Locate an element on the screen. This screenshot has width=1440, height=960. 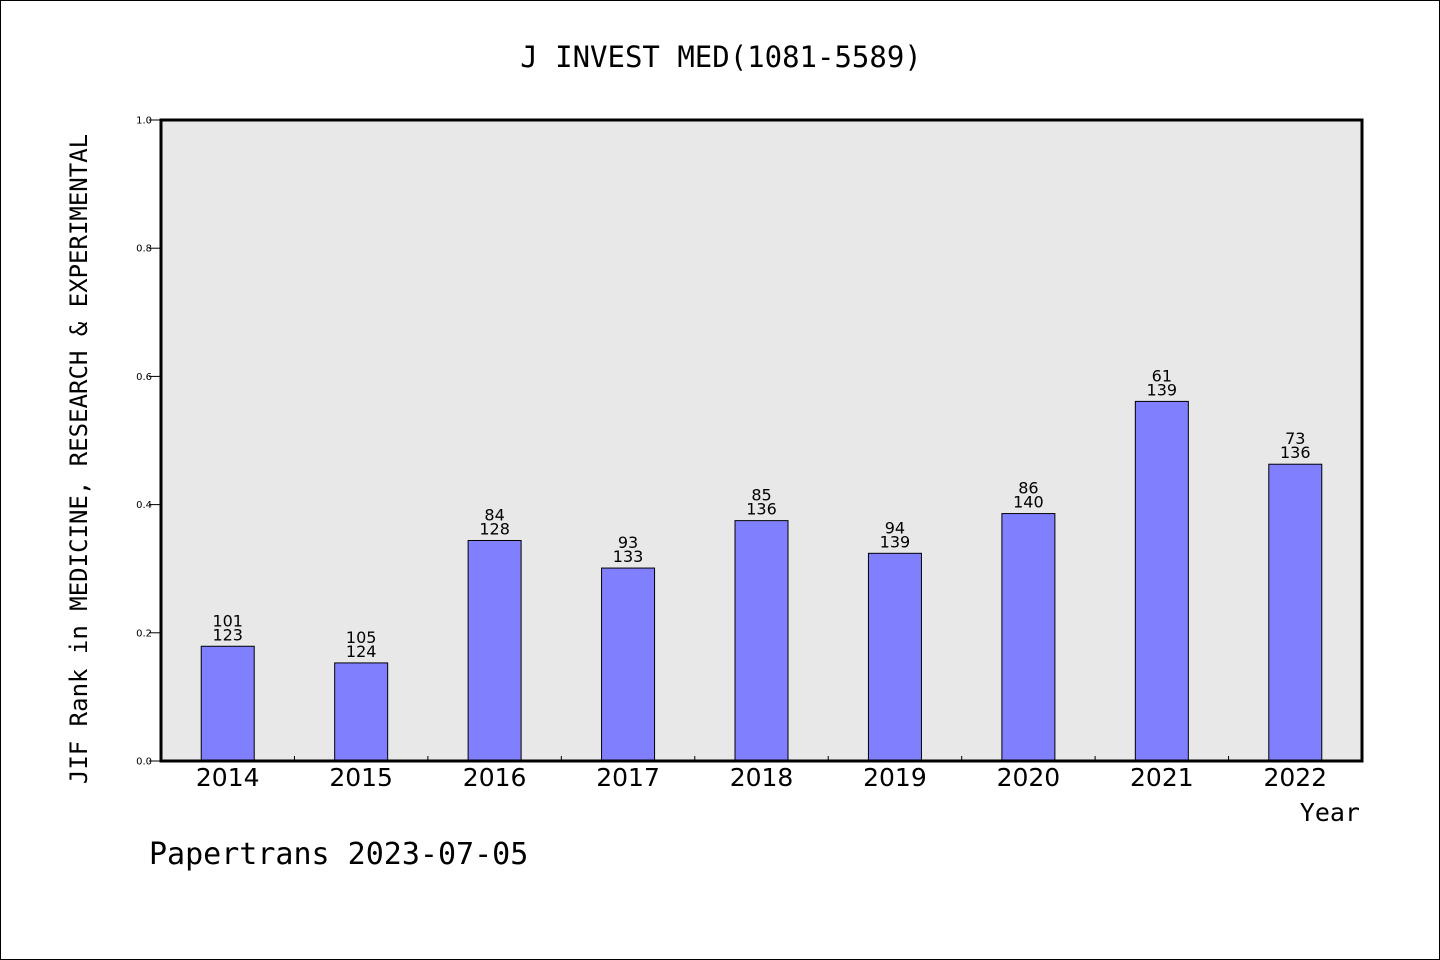
x-tick-label-2021: 2021 is located at coordinates (1162, 777).